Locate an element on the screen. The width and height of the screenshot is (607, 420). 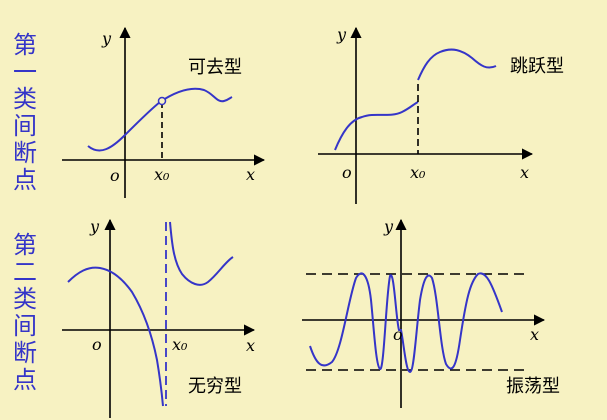
removable-panel: y x o x₀ 可去型 is located at coordinates (164, 112).